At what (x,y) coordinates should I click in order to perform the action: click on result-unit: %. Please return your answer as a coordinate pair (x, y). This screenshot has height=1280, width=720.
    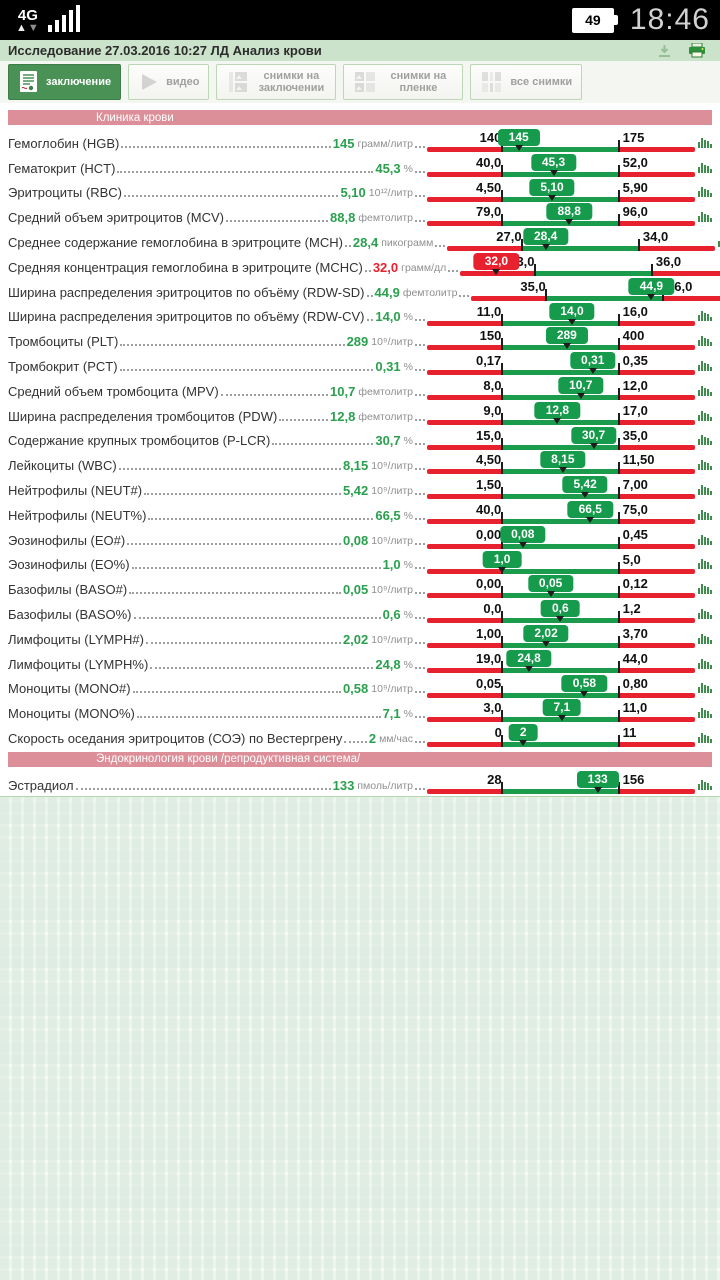
    Looking at the image, I should click on (408, 565).